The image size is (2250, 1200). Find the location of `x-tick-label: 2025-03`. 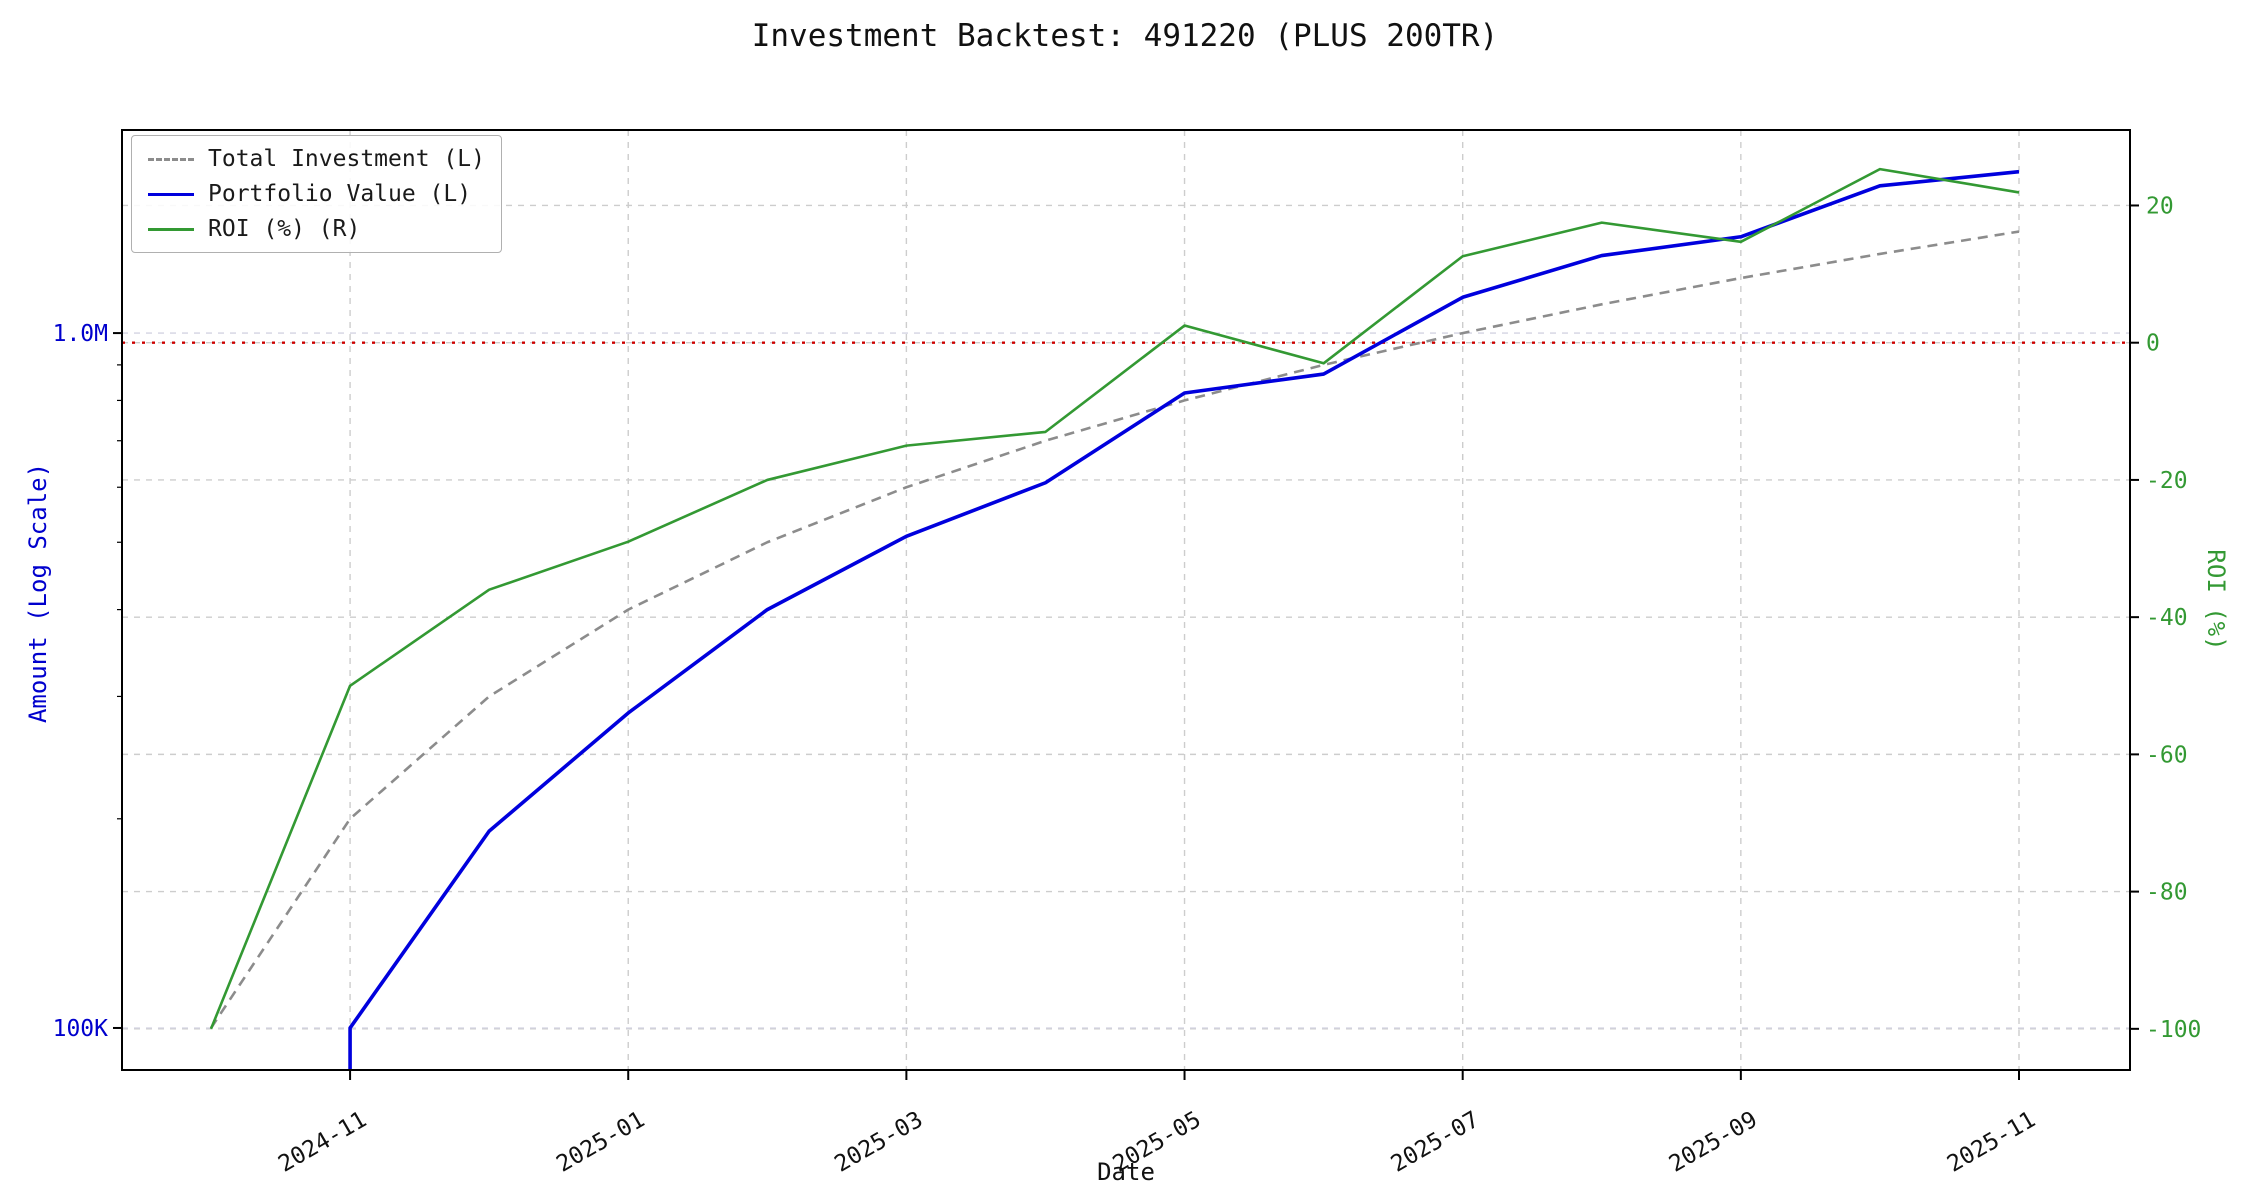

x-tick-label: 2025-03 is located at coordinates (878, 1142).